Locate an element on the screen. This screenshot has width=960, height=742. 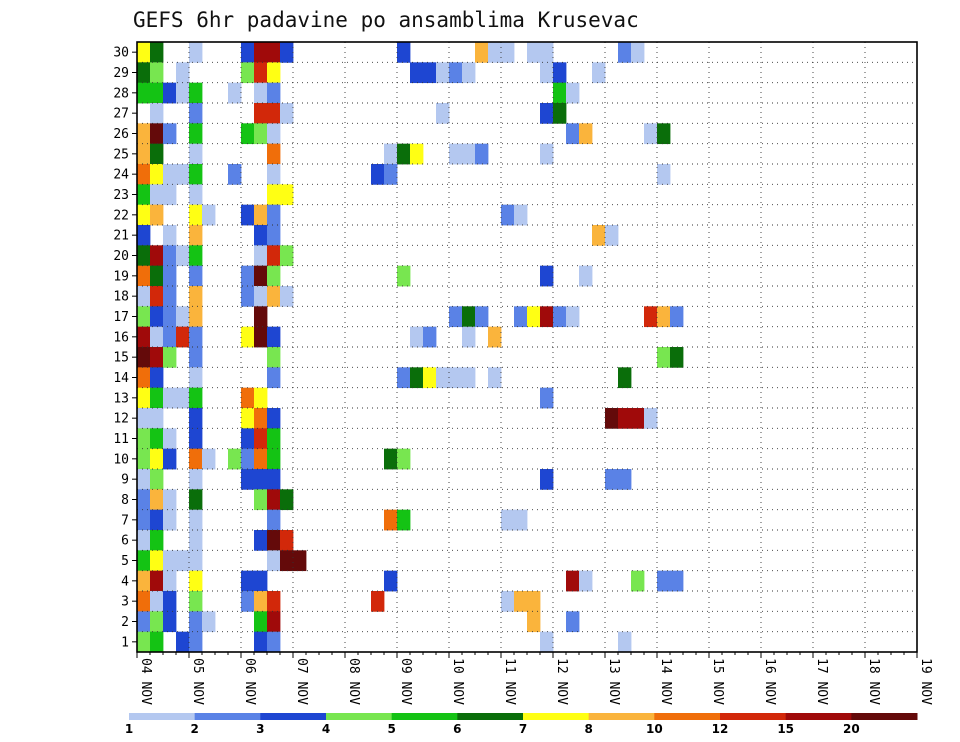
x-tick-label: 09 NOV is located at coordinates (405, 681).